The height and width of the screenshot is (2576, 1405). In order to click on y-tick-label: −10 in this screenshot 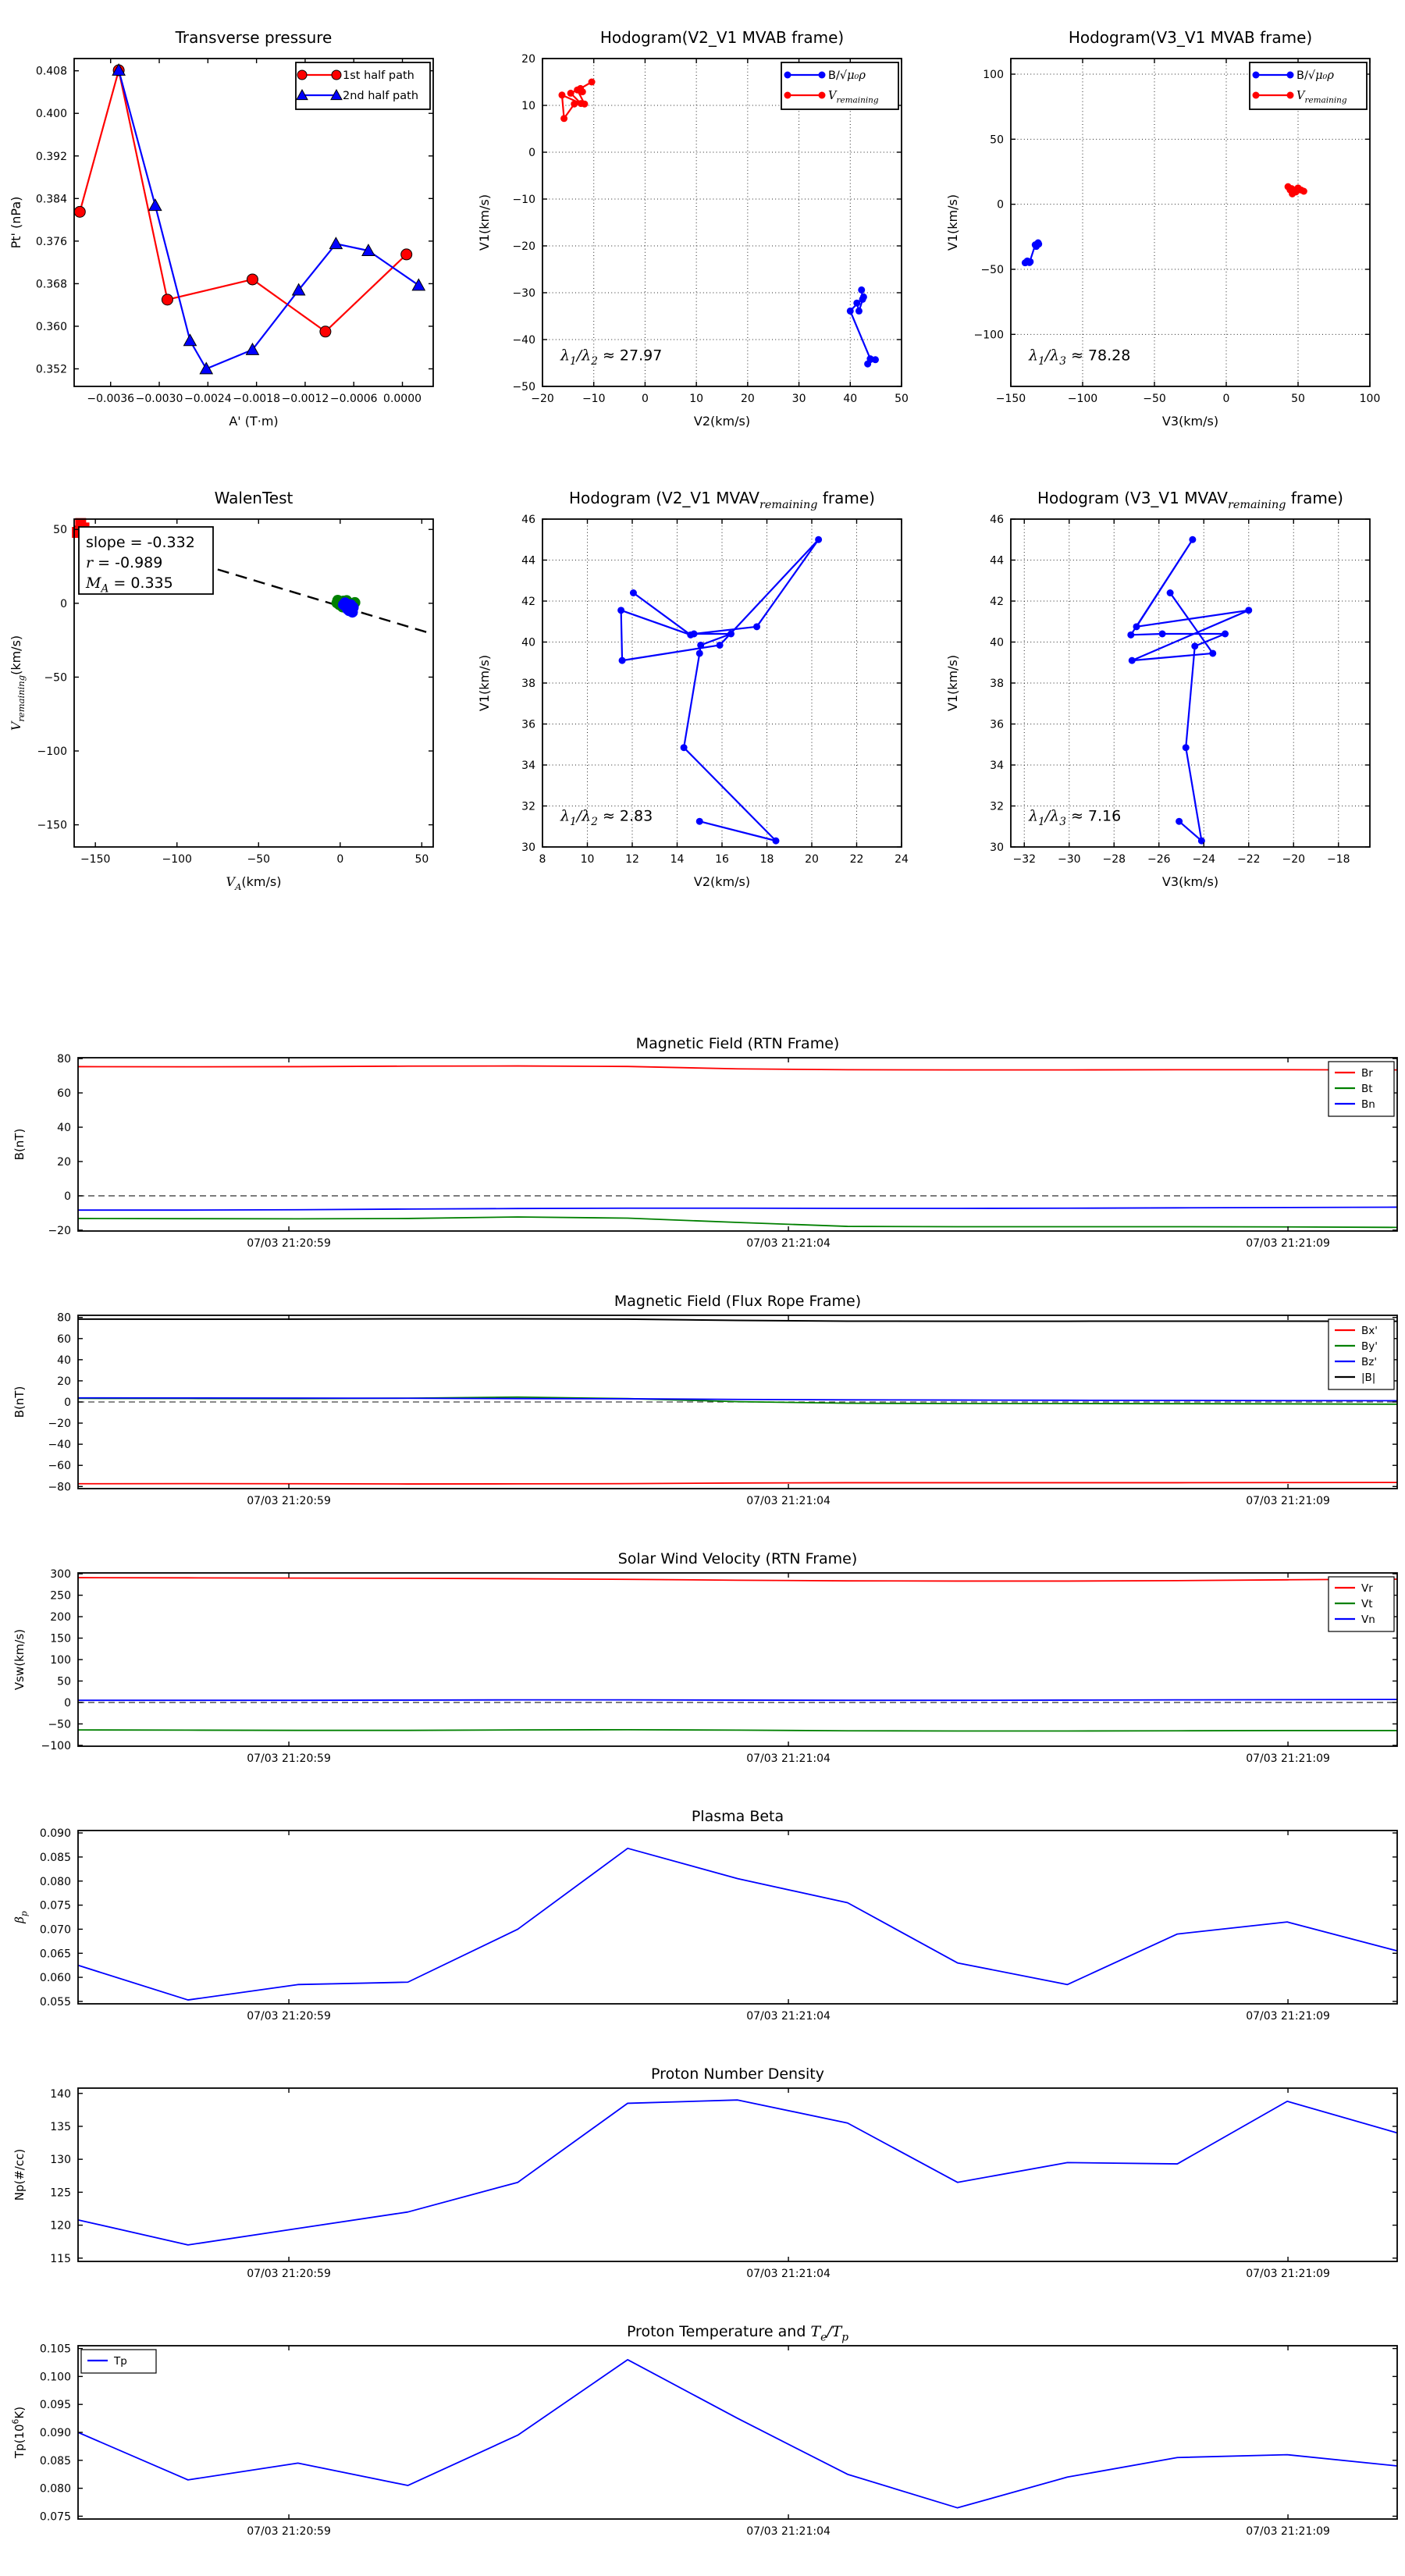, I will do `click(523, 200)`.